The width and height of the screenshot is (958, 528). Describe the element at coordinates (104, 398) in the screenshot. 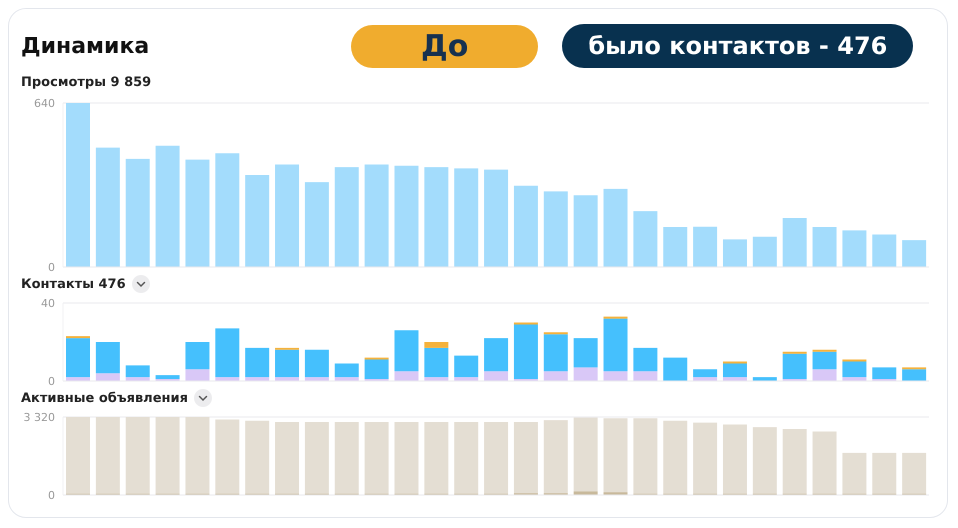

I see `chart-title: Активные объявления` at that location.